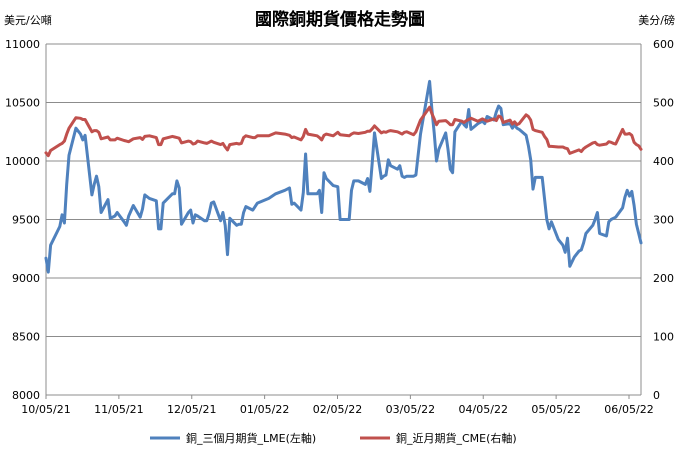 The height and width of the screenshot is (454, 679). I want to click on y-right-tick-label: 100, so click(663, 337).